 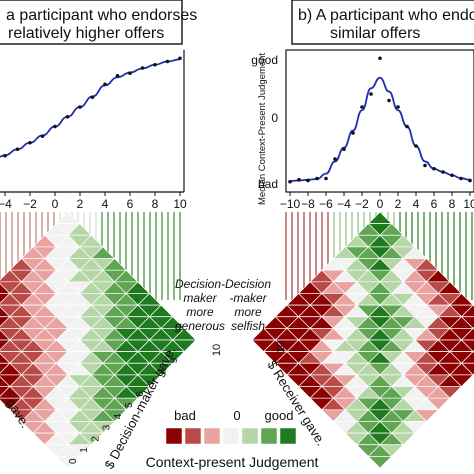 I want to click on panel-b-tick-label: −4, so click(x=344, y=204).